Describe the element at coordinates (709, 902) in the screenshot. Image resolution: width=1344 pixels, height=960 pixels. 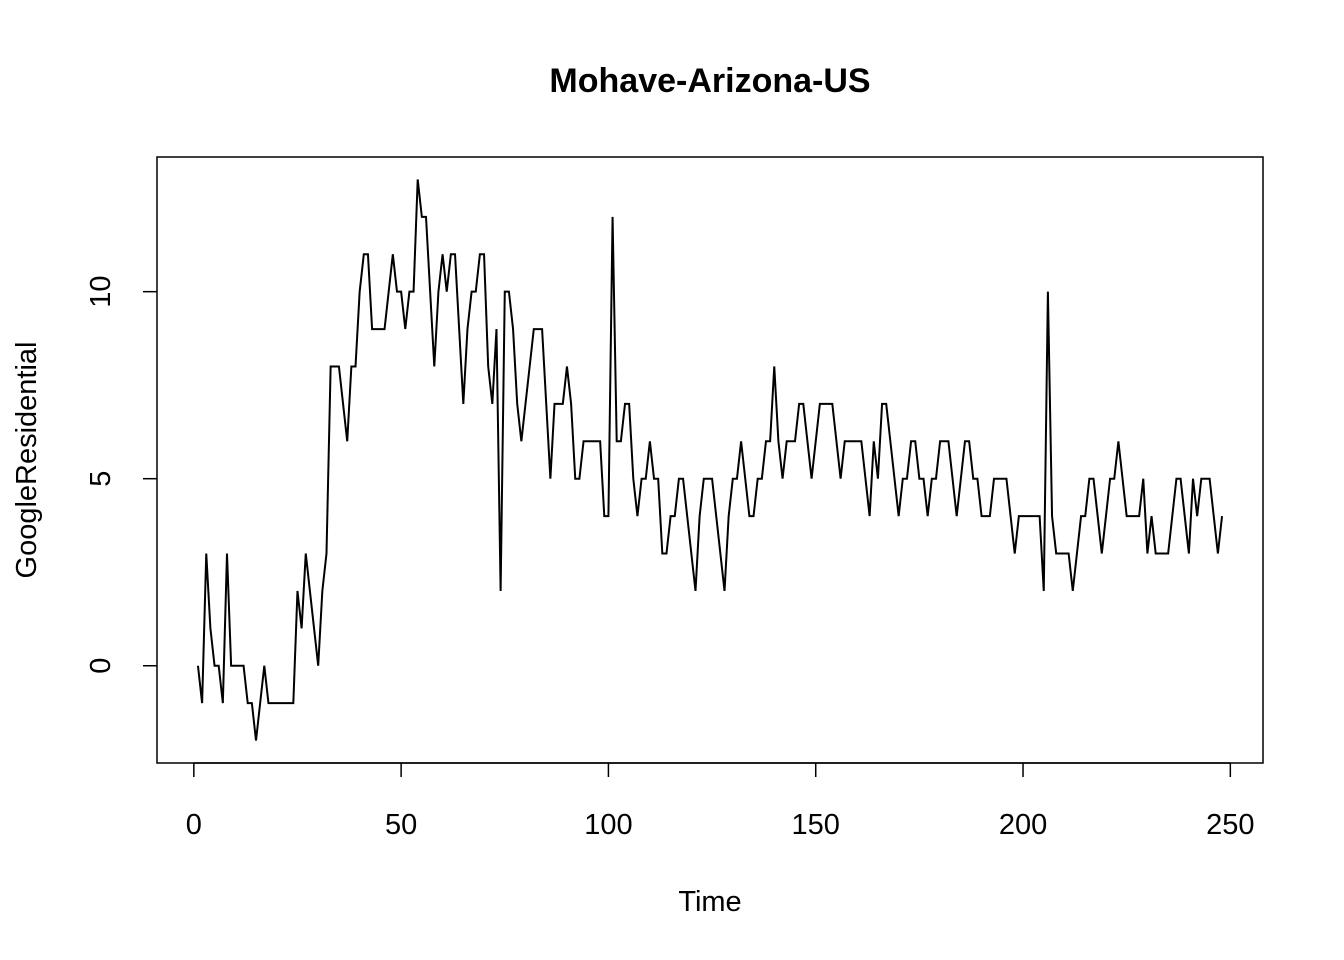
I see `x-axis-label: Time` at that location.